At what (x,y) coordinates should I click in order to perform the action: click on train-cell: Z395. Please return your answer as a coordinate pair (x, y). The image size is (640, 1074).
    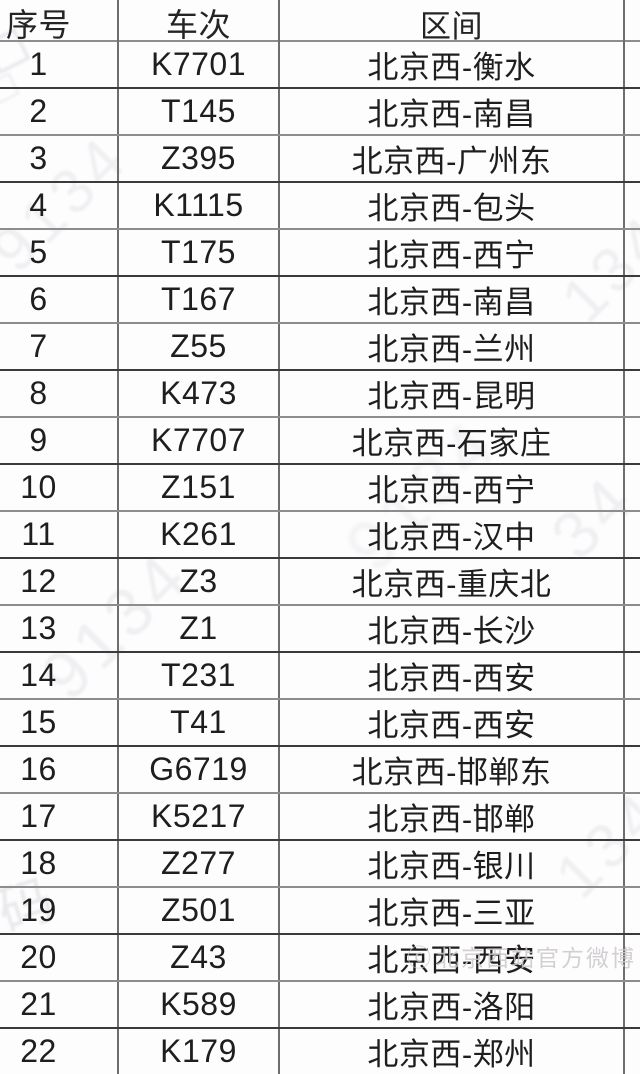
    Looking at the image, I should click on (199, 158).